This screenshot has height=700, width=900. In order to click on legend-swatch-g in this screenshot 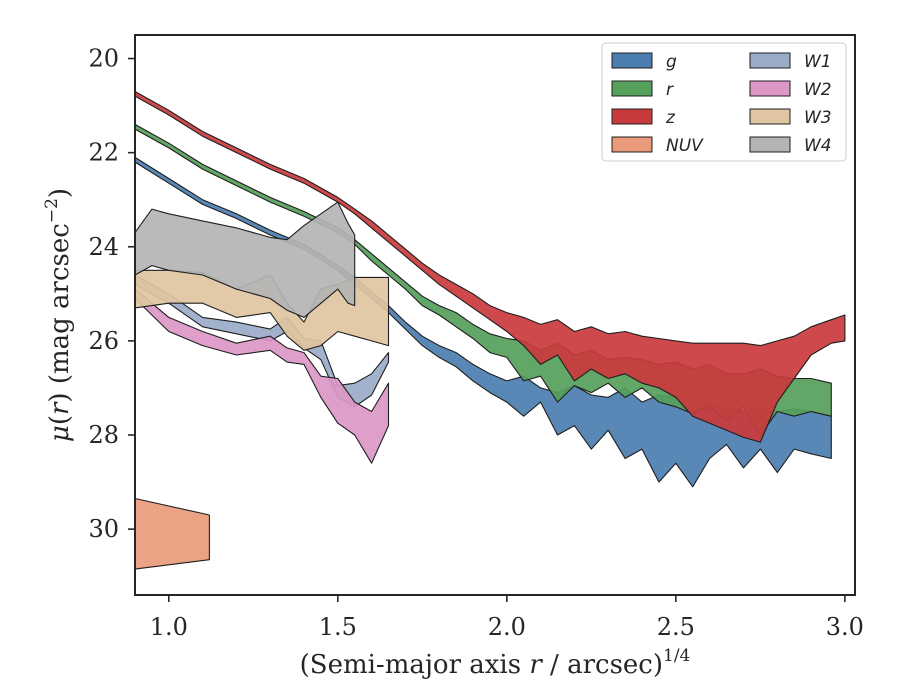, I will do `click(632, 60)`.